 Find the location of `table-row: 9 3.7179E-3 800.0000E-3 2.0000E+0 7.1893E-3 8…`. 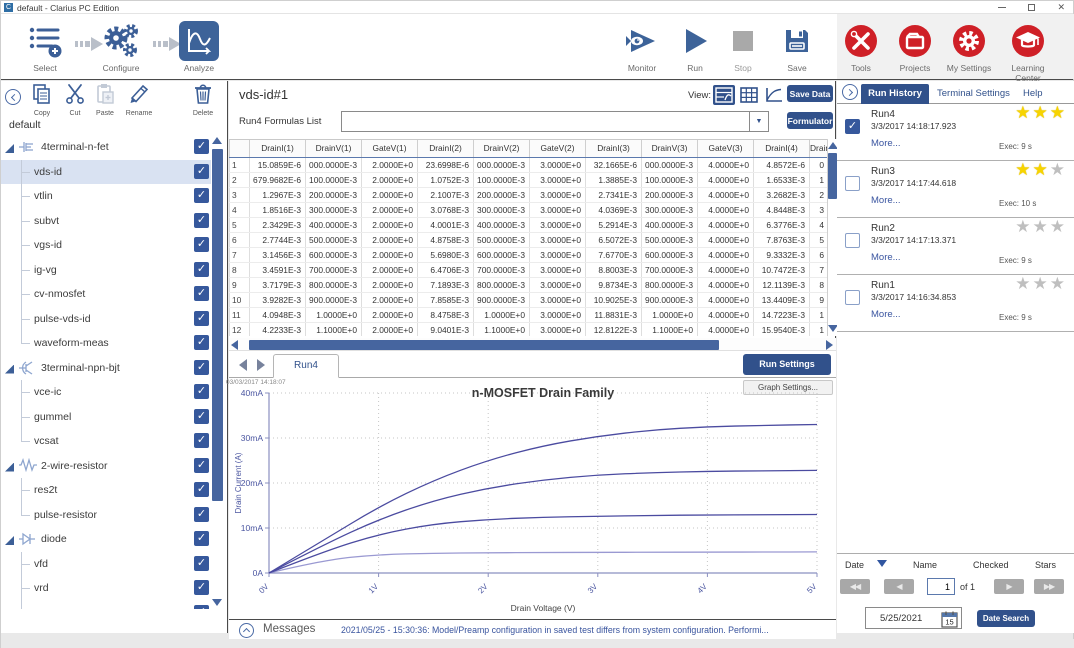

table-row: 9 3.7179E-3 800.0000E-3 2.0000E+0 7.1893E-3 8… is located at coordinates (528, 285).